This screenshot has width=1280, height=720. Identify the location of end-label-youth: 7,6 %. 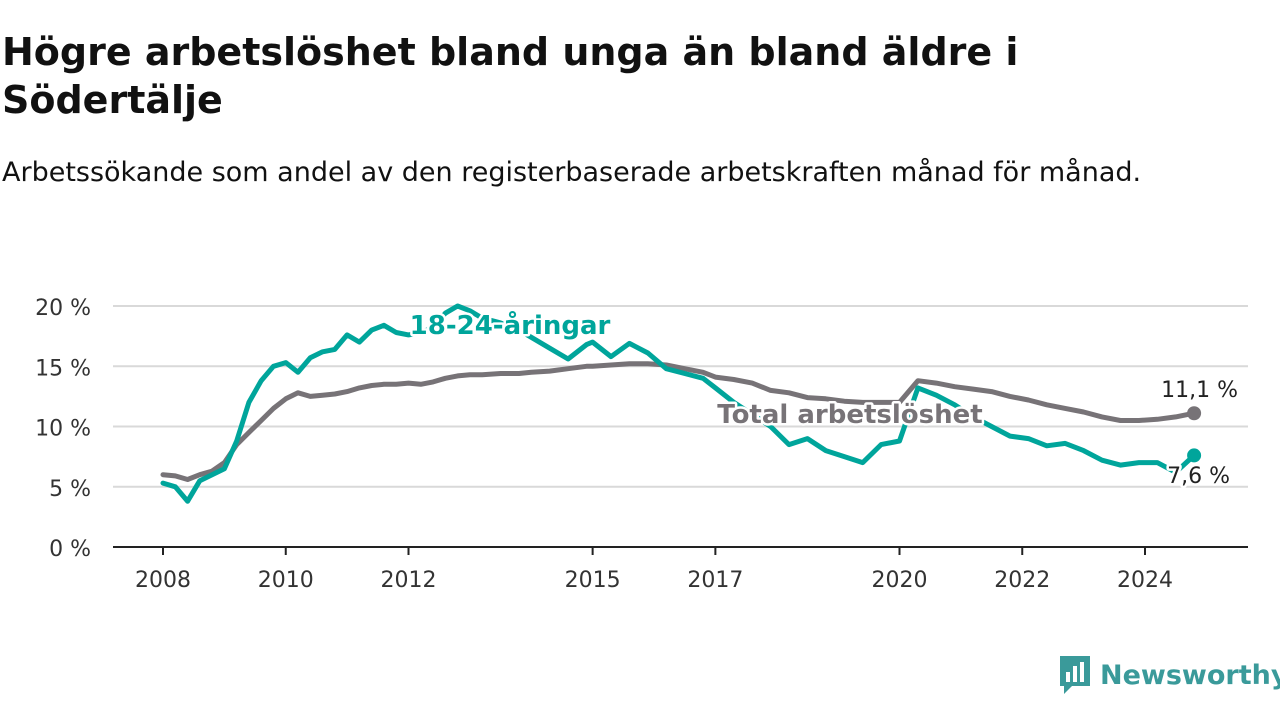
(1198, 476).